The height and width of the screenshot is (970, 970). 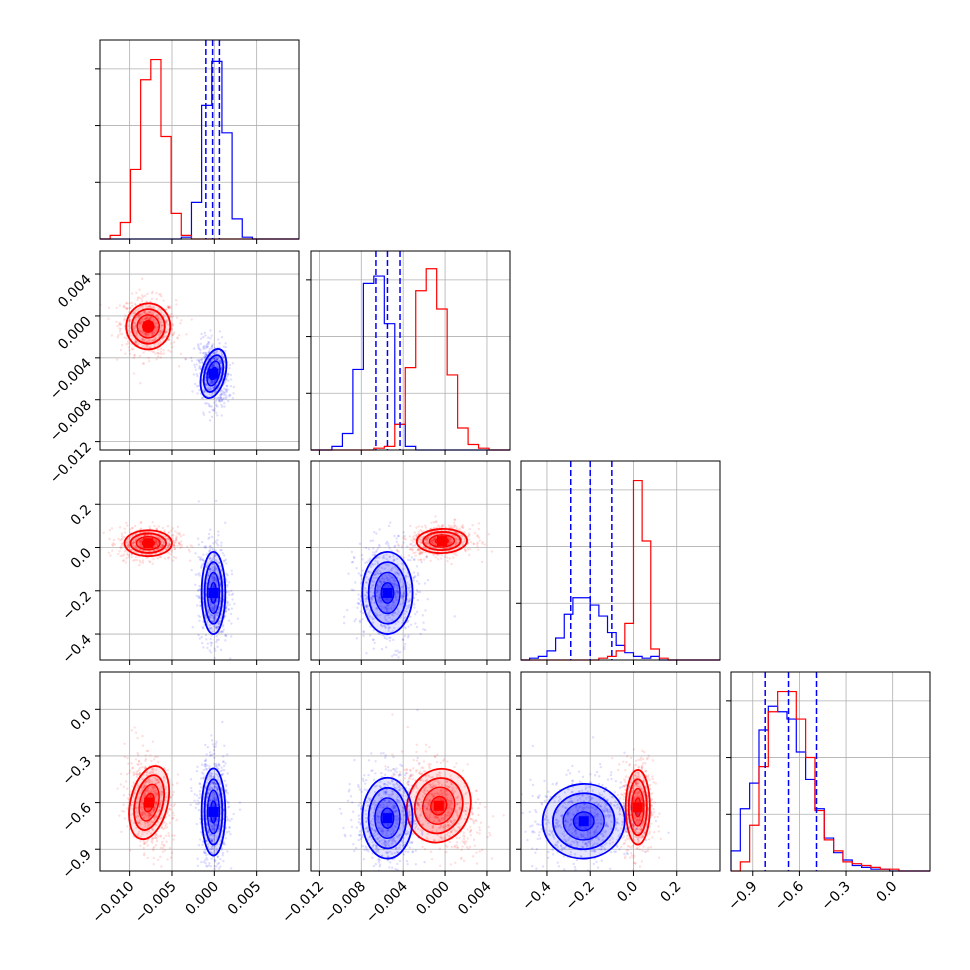 What do you see at coordinates (410, 350) in the screenshot?
I see `panel-background` at bounding box center [410, 350].